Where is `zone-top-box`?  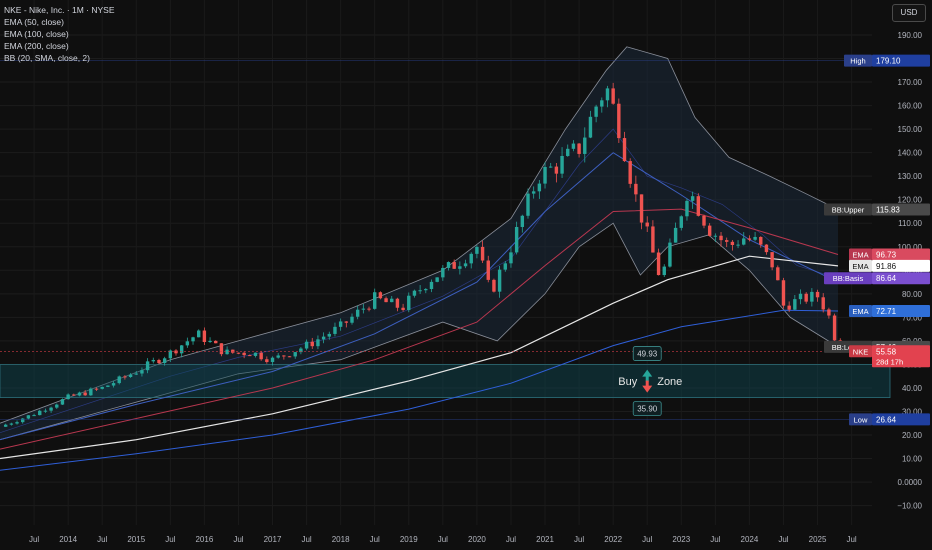 zone-top-box is located at coordinates (647, 353).